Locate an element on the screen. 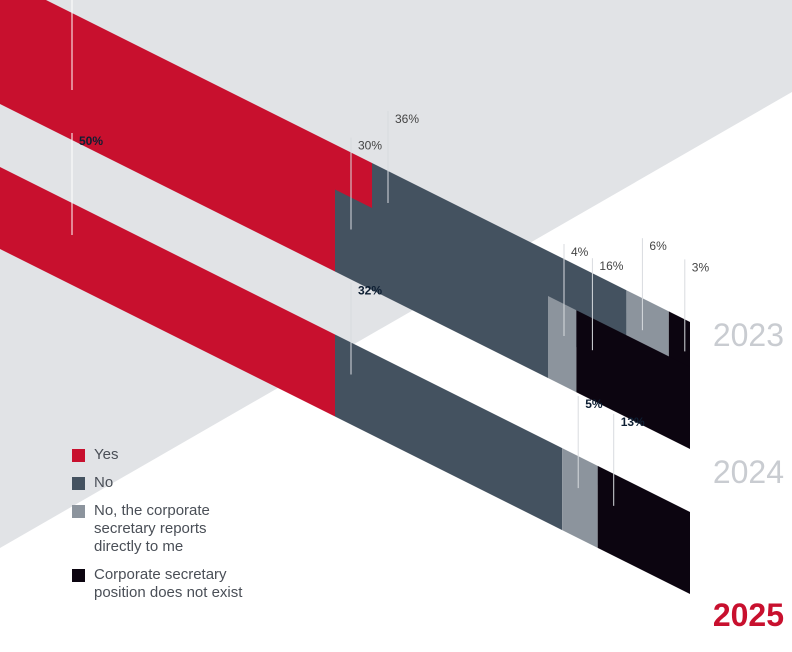 The height and width of the screenshot is (652, 792). year-label-2024: 2024 is located at coordinates (748, 472).